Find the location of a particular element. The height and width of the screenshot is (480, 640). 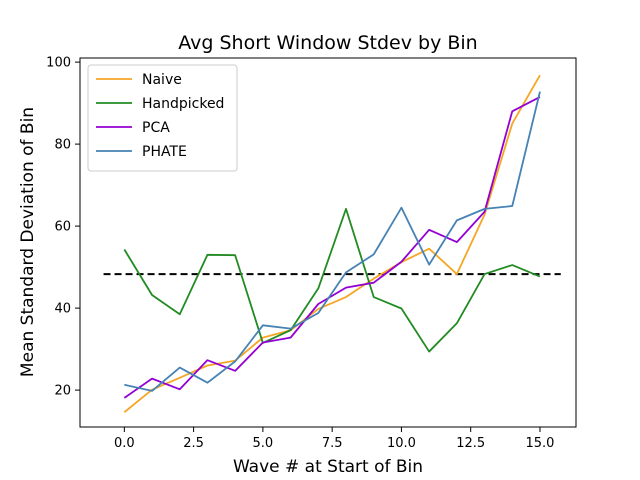

x-tick-label: 0.0 is located at coordinates (124, 443).